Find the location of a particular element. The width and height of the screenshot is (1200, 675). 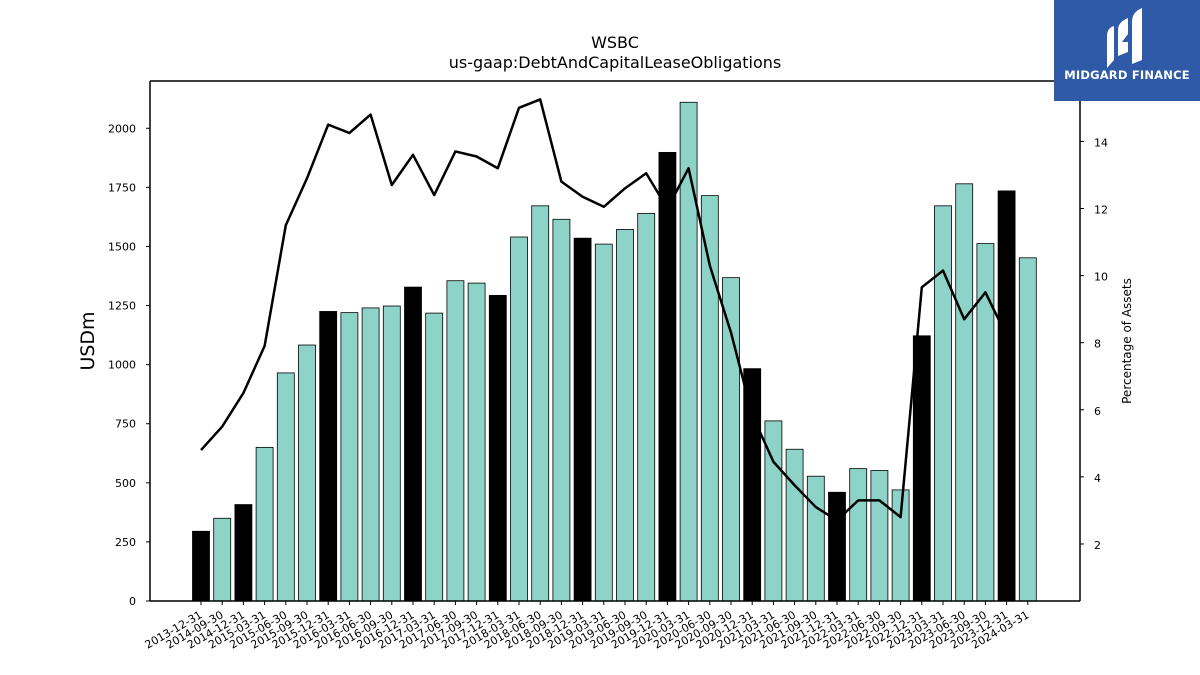

left-ticks-group: 0 250 500 750 1000 1250 1500 1750 2000 is located at coordinates (129, 365).